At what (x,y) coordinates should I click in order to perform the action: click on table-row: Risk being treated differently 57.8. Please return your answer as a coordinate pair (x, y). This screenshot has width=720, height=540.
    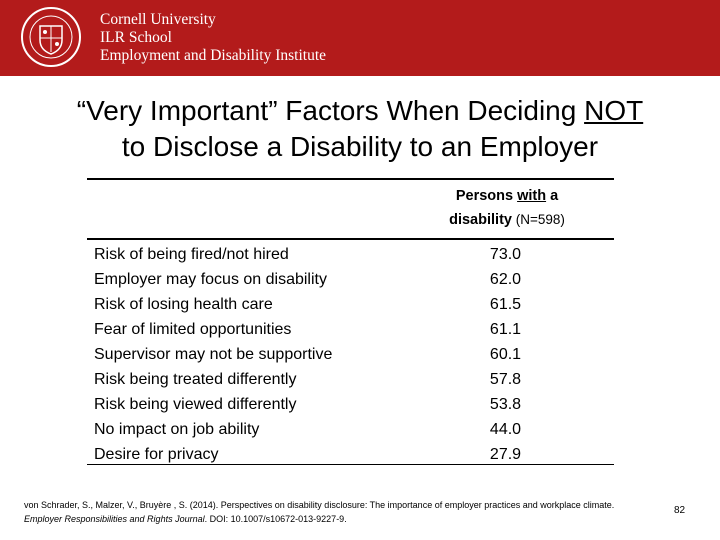
    Looking at the image, I should click on (350, 379).